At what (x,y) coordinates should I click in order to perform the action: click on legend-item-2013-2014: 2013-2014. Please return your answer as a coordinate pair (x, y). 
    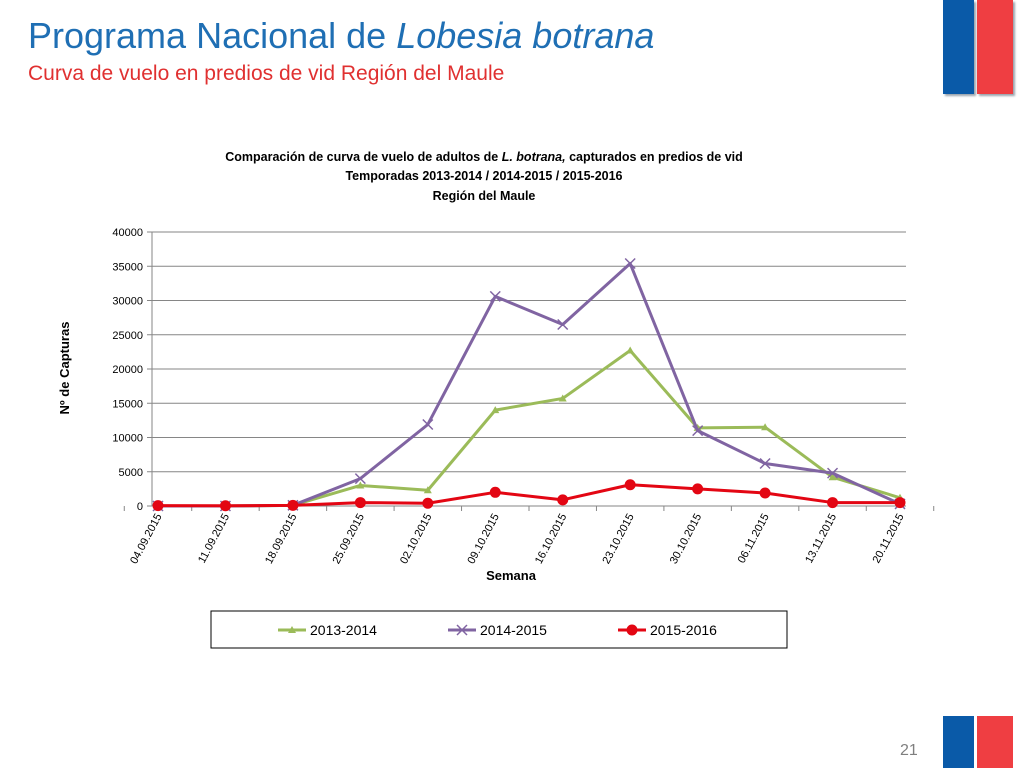
    Looking at the image, I should click on (327, 630).